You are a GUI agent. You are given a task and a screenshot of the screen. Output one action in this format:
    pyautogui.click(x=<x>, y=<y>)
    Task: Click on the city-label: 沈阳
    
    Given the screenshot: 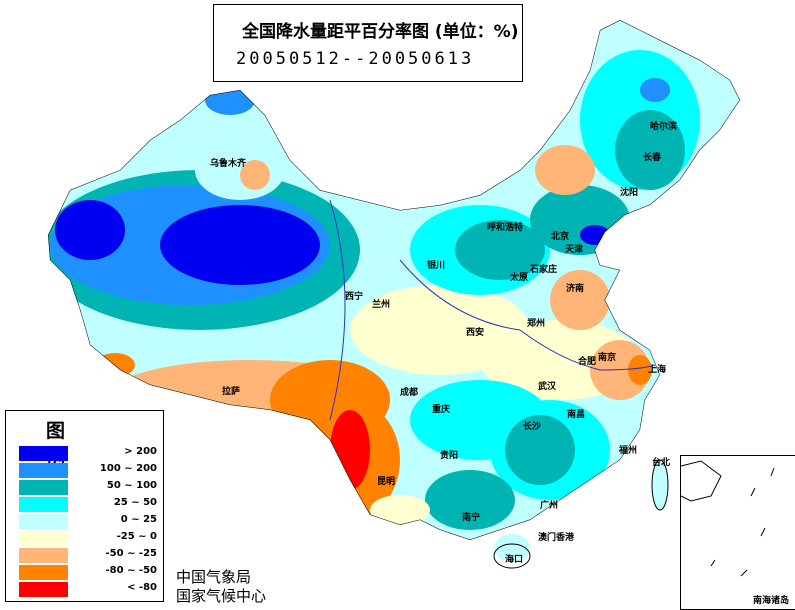 What is the action you would take?
    pyautogui.click(x=629, y=193)
    